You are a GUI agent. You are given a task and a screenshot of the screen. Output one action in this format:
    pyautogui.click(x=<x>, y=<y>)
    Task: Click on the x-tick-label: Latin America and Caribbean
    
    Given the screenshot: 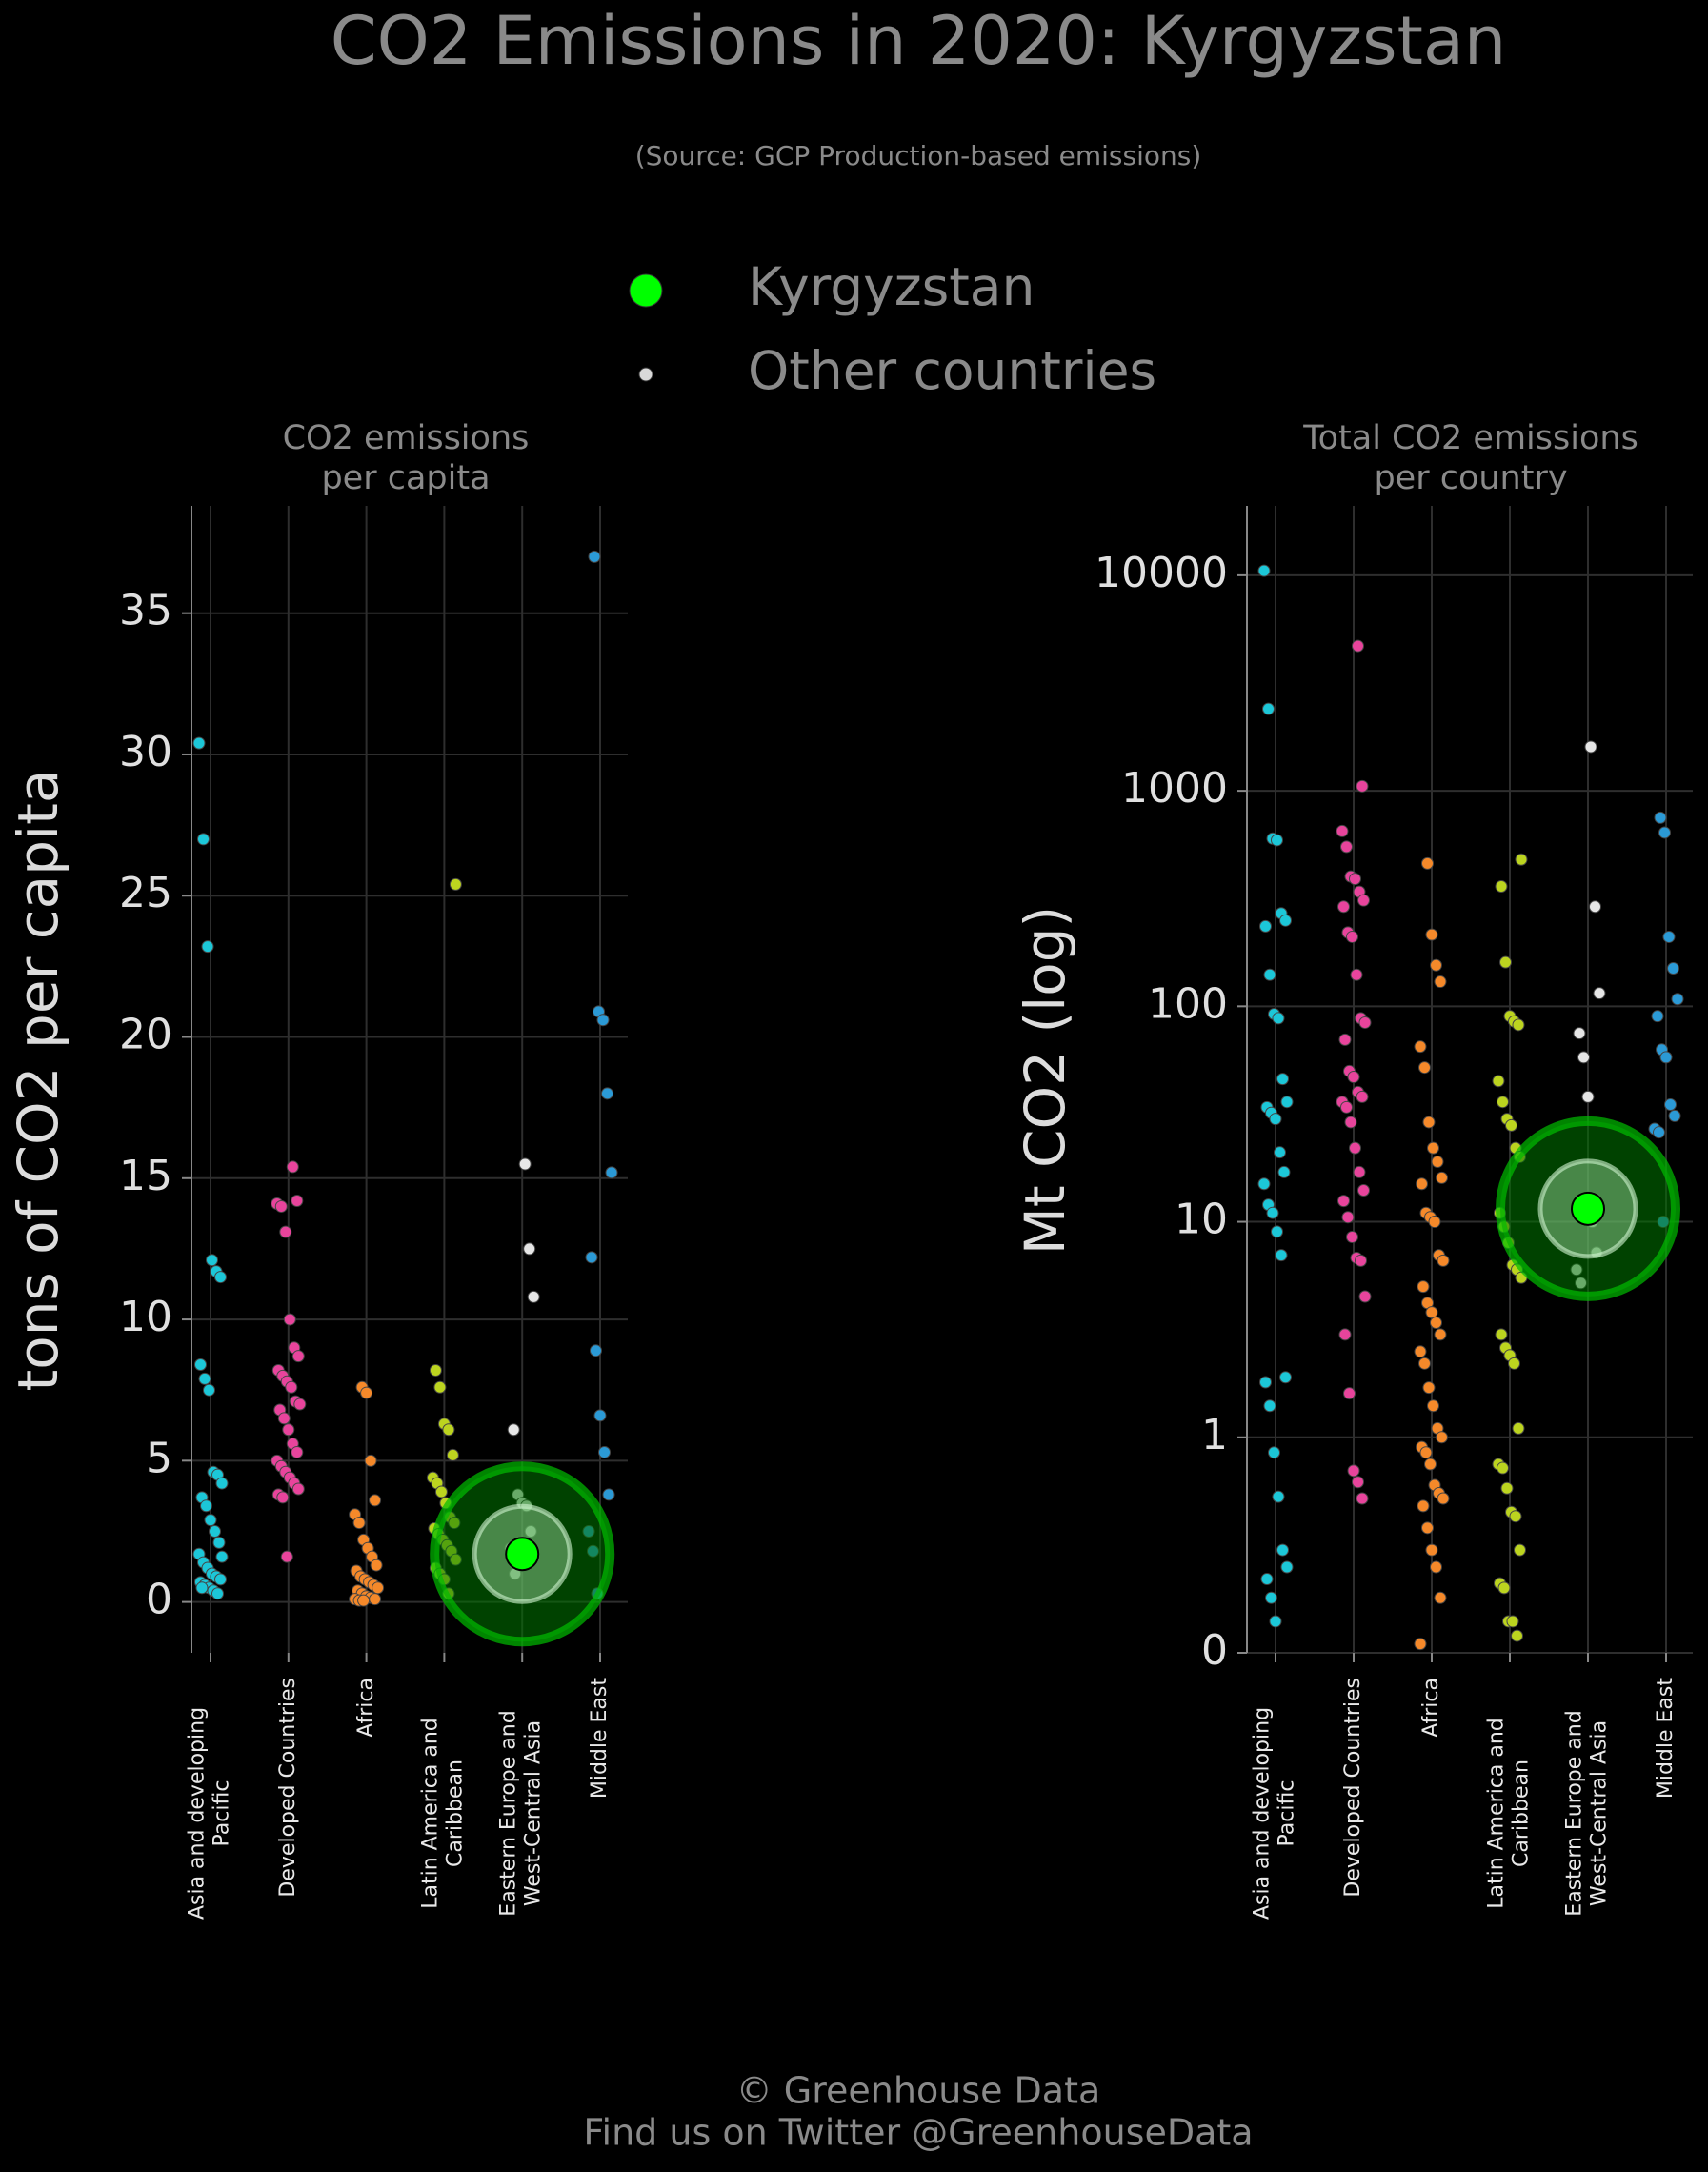 What is the action you would take?
    pyautogui.click(x=1509, y=1813)
    